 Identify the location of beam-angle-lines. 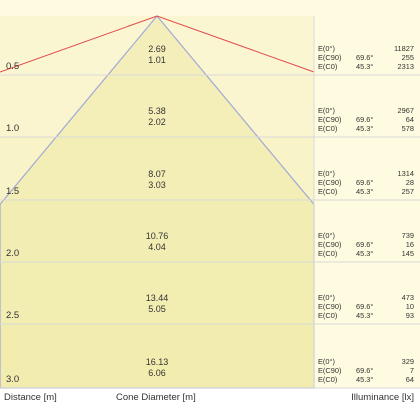
(157, 44).